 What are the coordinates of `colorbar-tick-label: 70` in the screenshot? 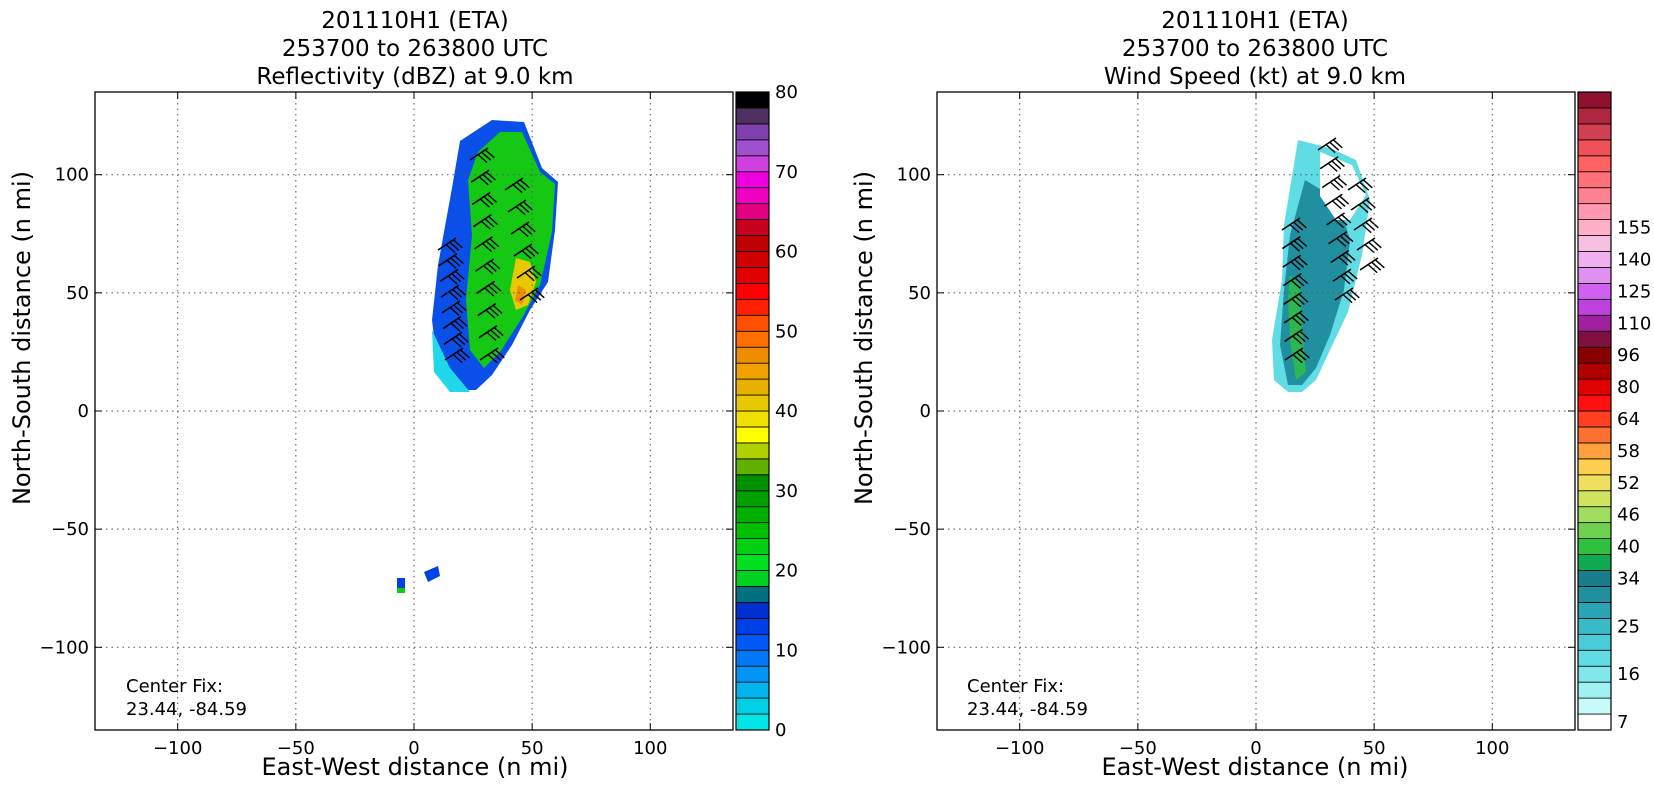 It's located at (786, 172).